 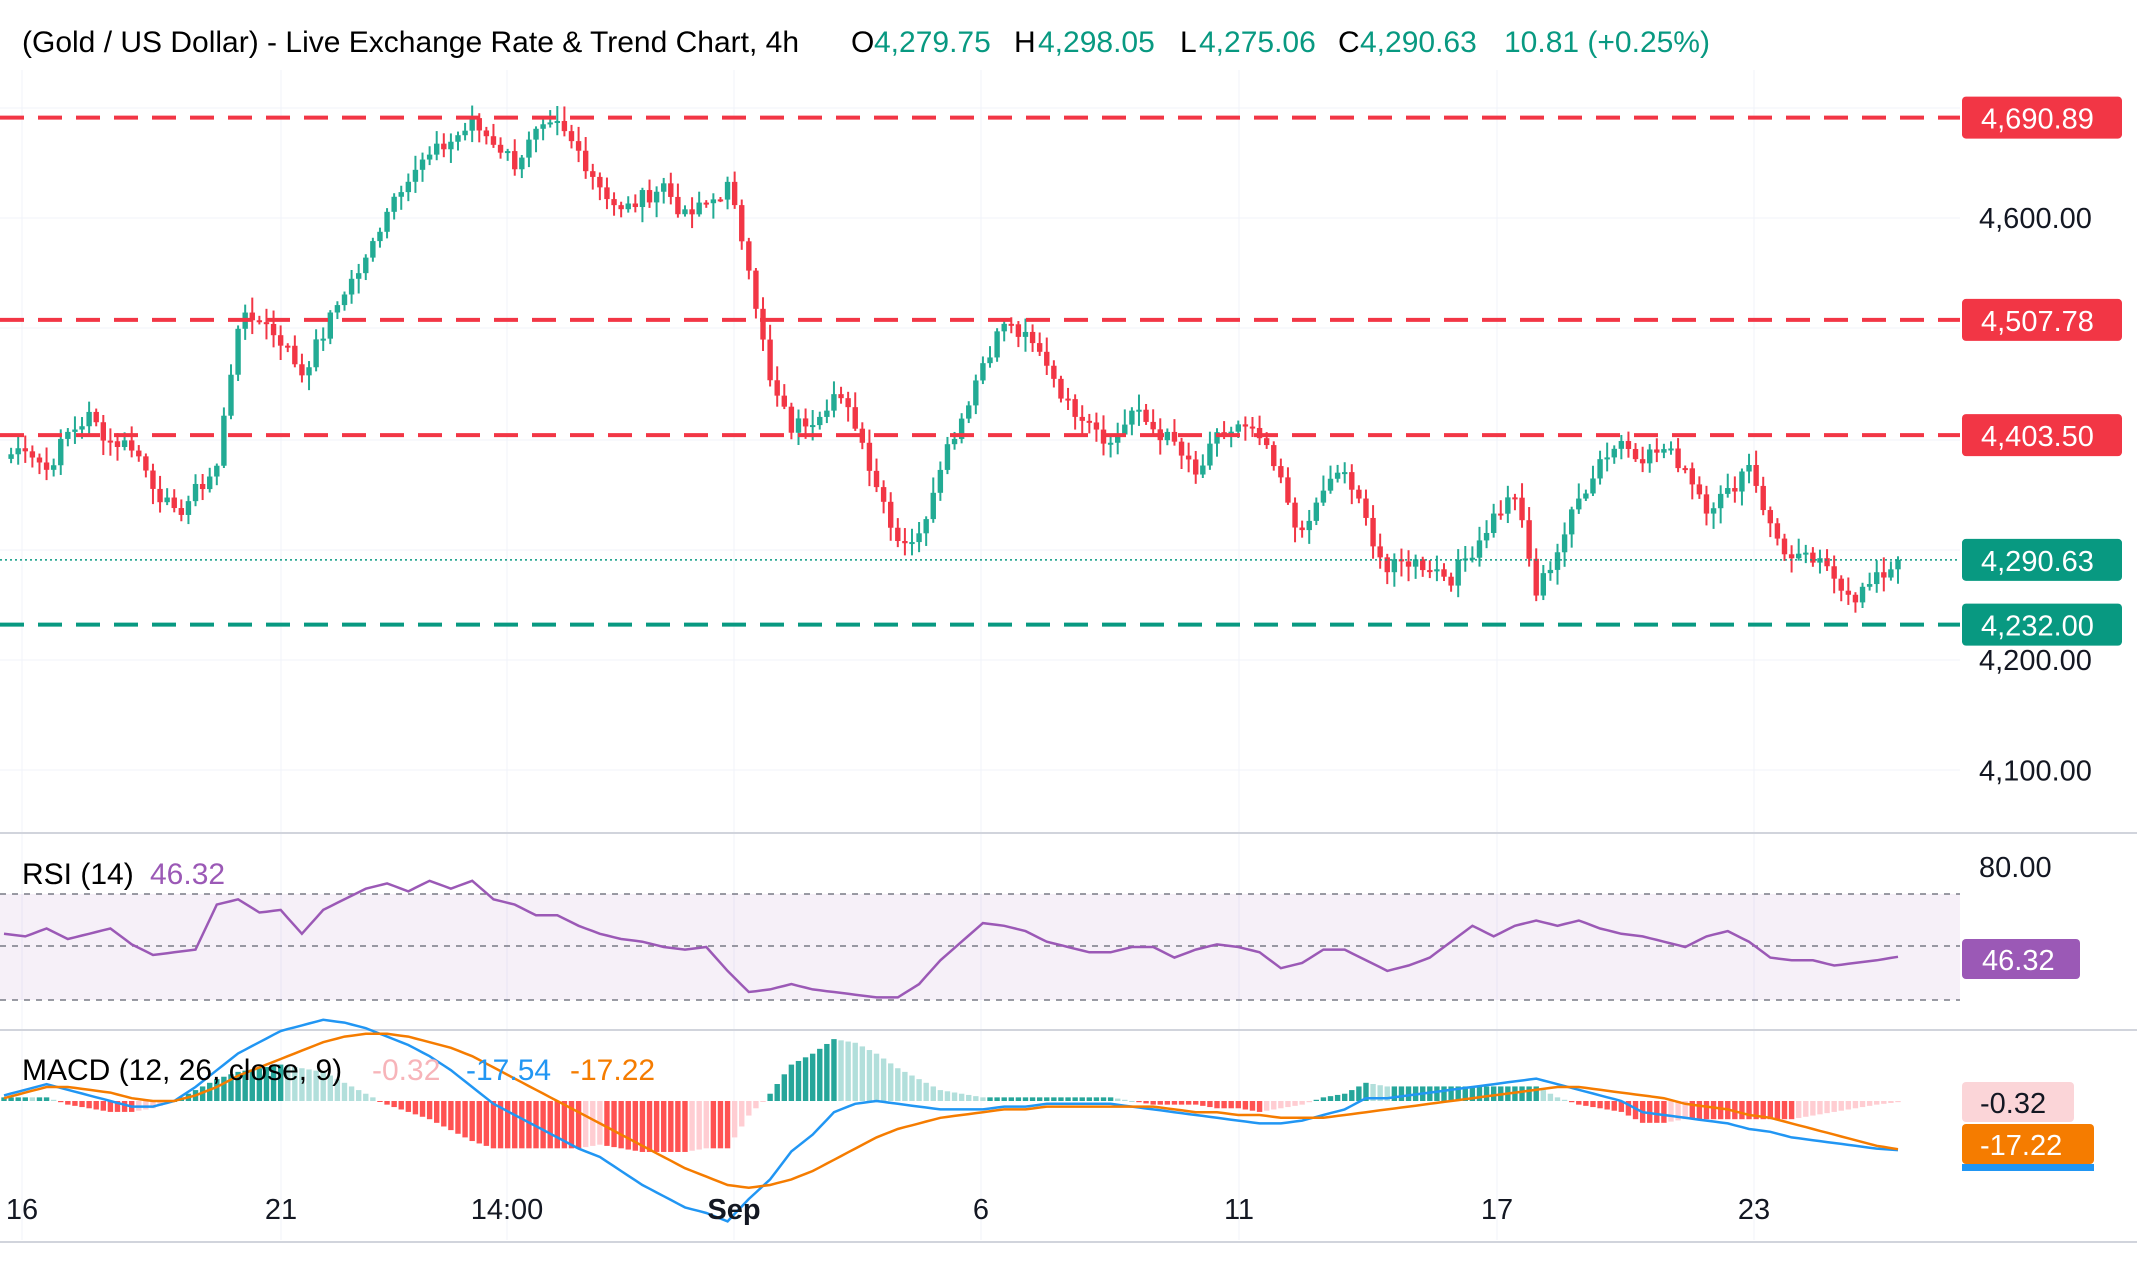 What do you see at coordinates (981, 1210) in the screenshot?
I see `time-tick-label: 6` at bounding box center [981, 1210].